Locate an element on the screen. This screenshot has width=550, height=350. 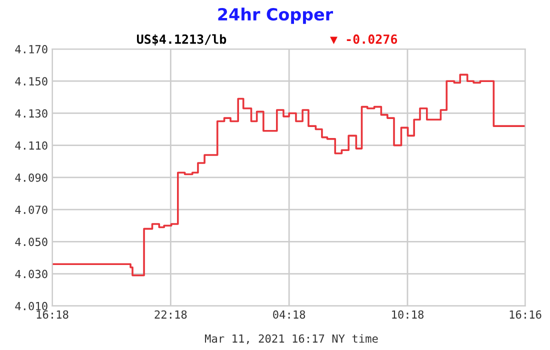
chart-subtitle: US$4.1213/lb is located at coordinates (181, 40).